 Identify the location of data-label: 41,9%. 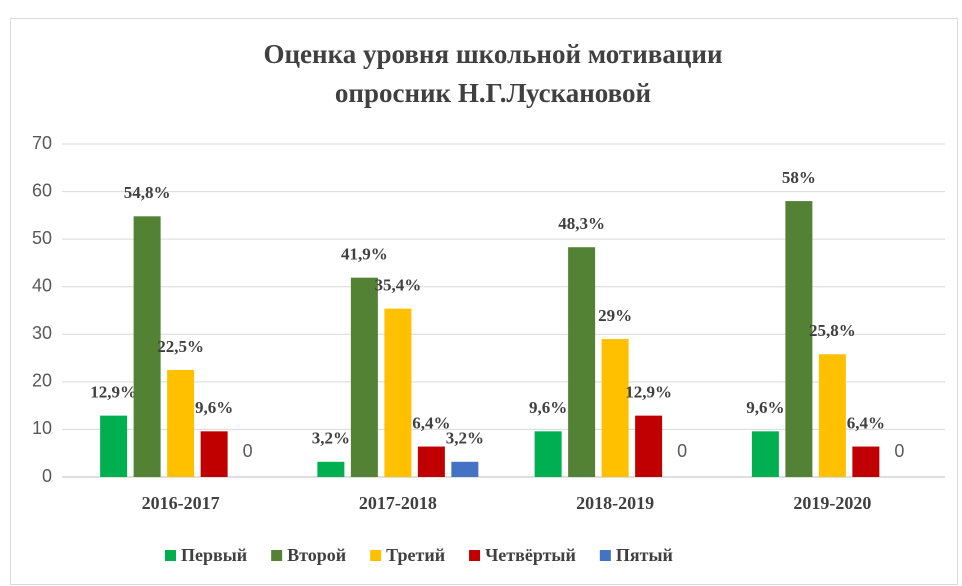
(364, 254).